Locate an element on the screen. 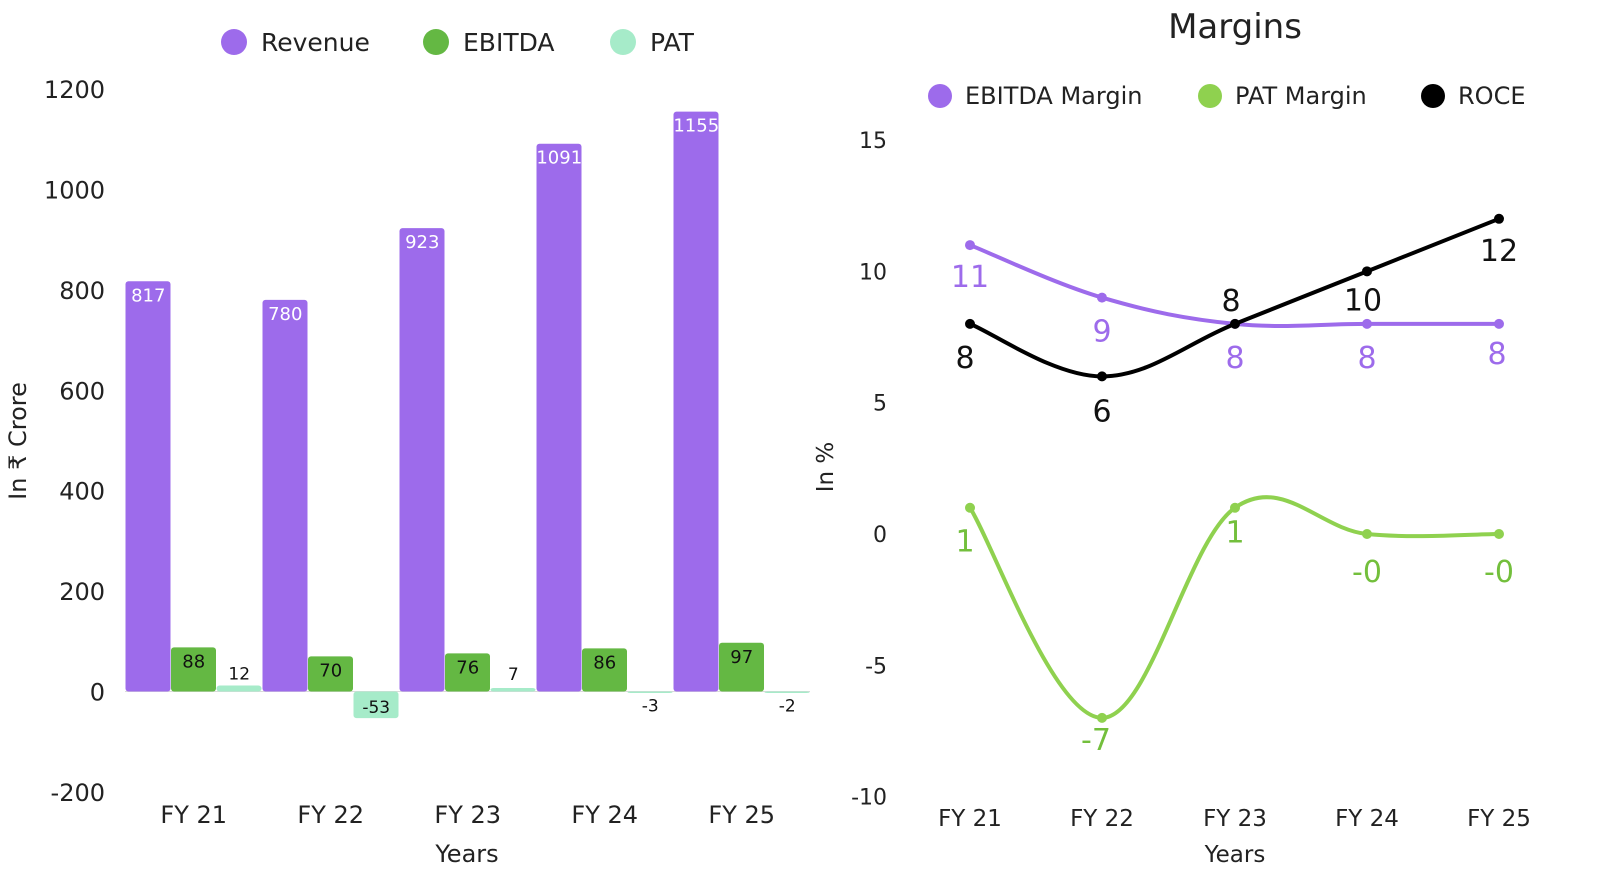 The height and width of the screenshot is (895, 1600). data-label-roce-fy-25: 12 is located at coordinates (1499, 251).